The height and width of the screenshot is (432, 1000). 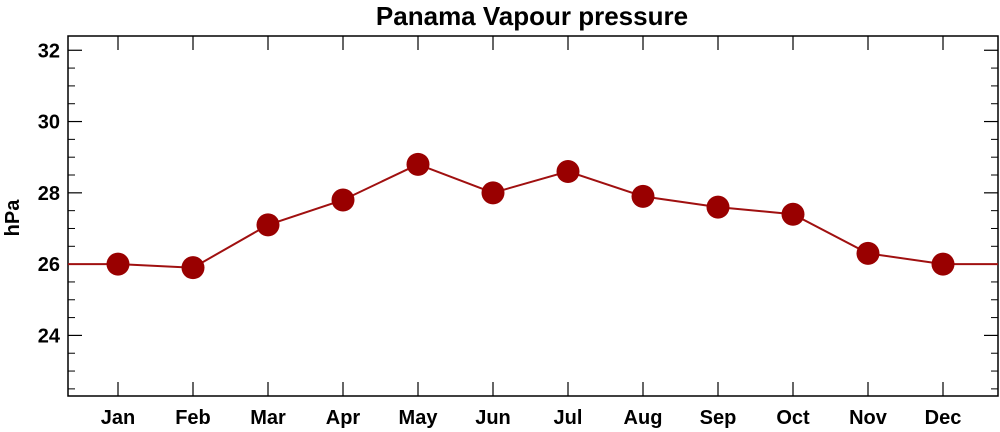 I want to click on y-tick-label: 32, so click(x=49, y=51).